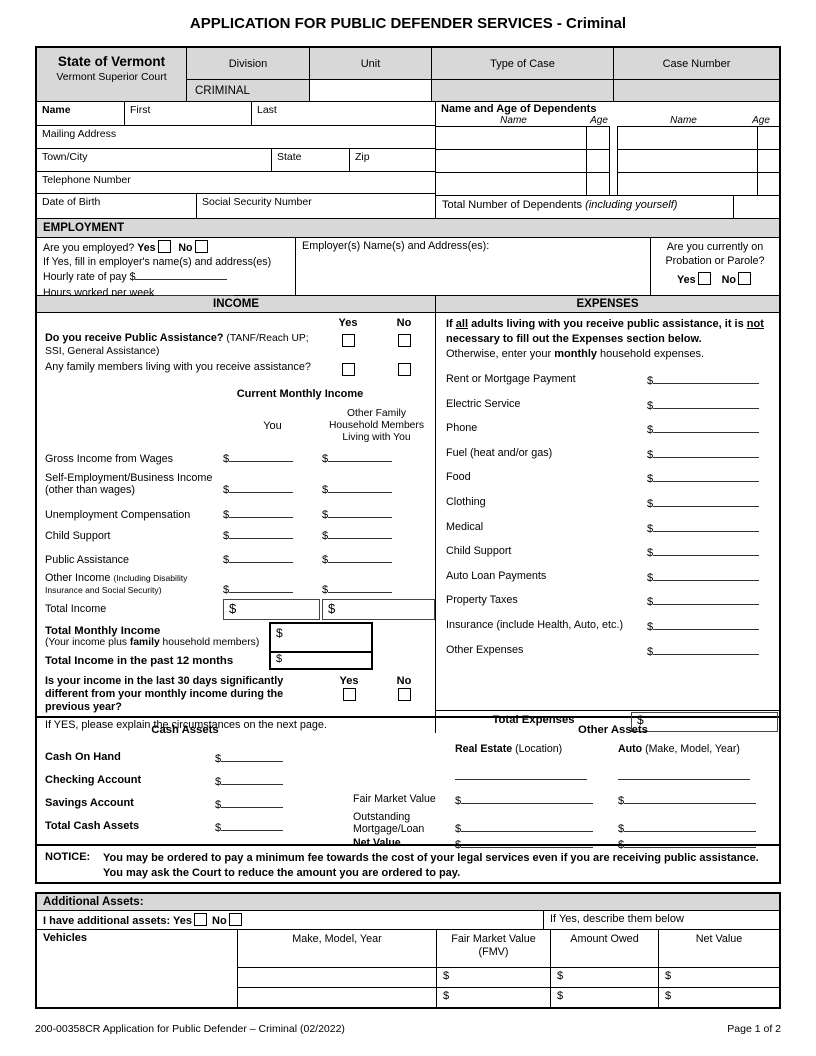 The width and height of the screenshot is (816, 1056). I want to click on auto-loan-field, so click(690, 826).